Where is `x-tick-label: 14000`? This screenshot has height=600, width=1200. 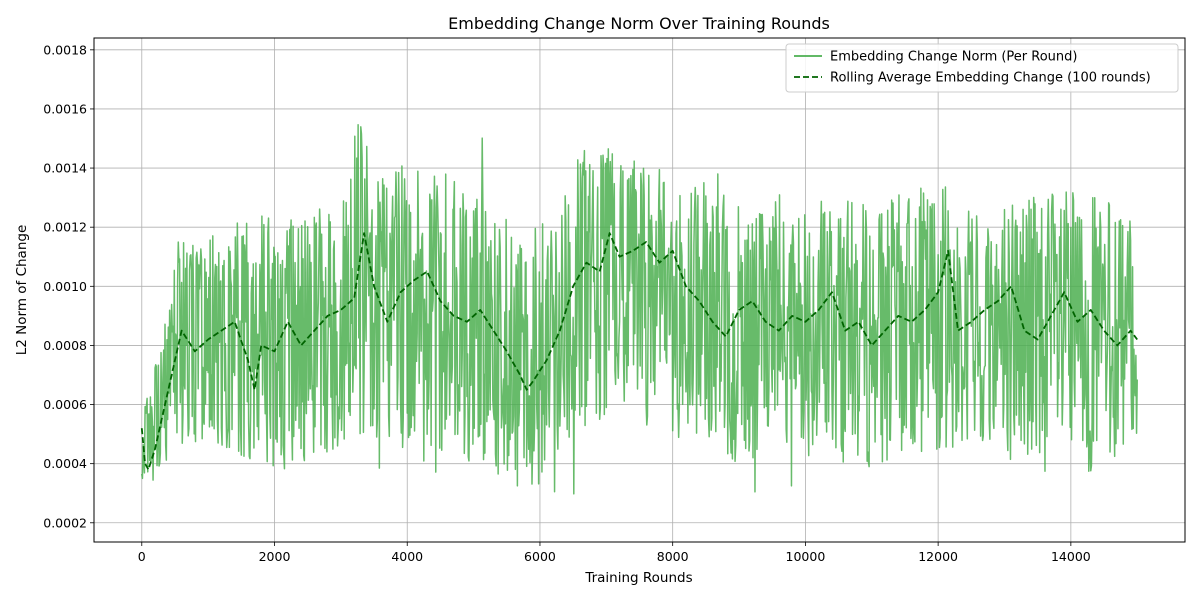
x-tick-label: 14000 is located at coordinates (1071, 556).